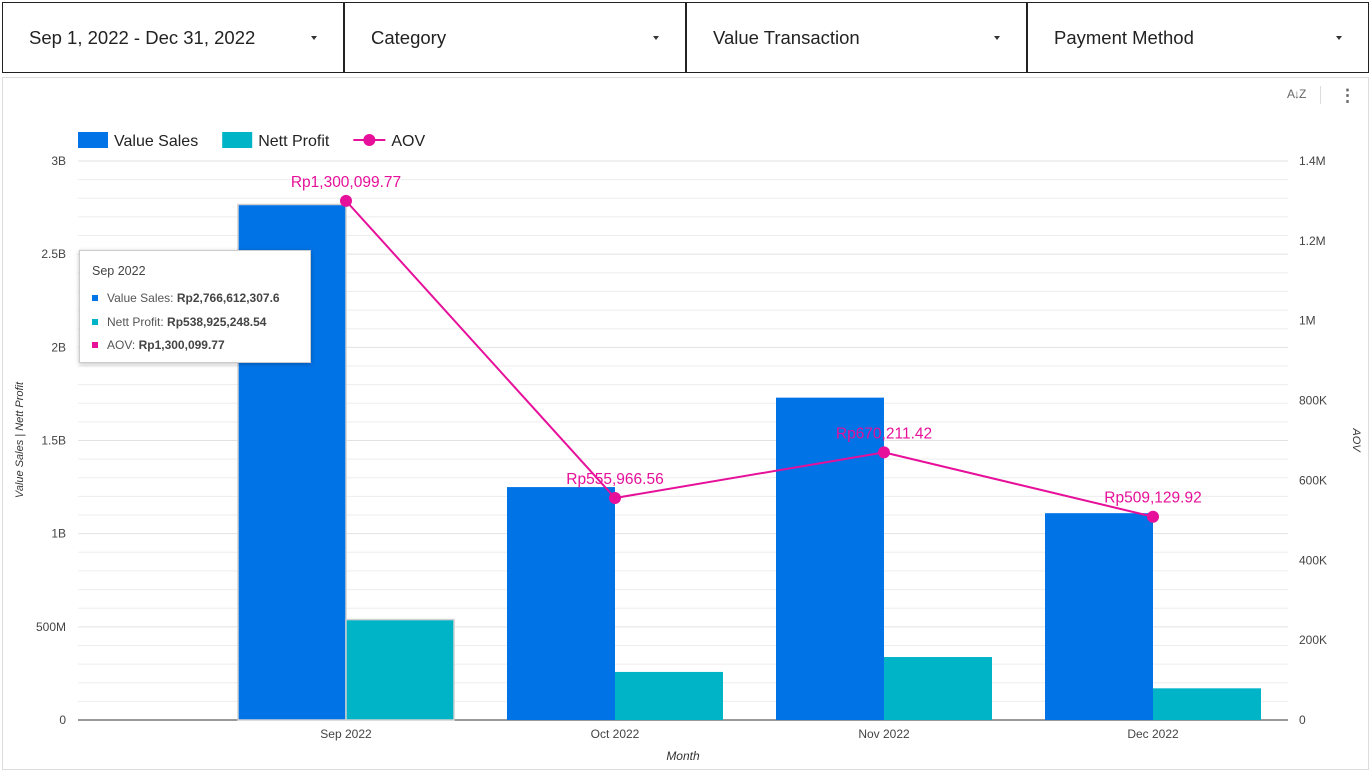 The height and width of the screenshot is (772, 1371). Describe the element at coordinates (1312, 241) in the screenshot. I see `y2-tick-label: 1.2M` at that location.